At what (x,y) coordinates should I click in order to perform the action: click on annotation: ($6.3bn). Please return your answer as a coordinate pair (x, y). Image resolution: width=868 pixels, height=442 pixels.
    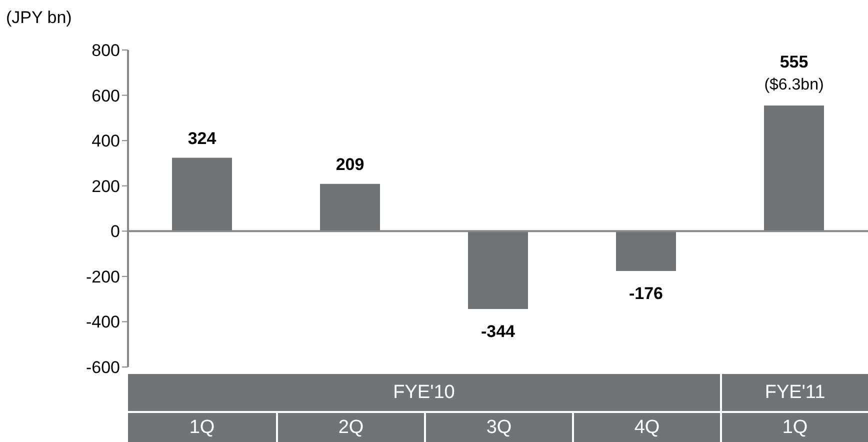
    Looking at the image, I should click on (794, 85).